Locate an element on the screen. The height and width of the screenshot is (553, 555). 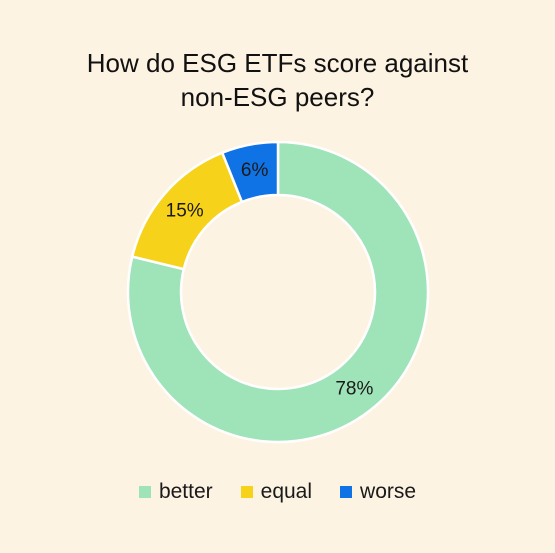
slice-label-worse: 6% is located at coordinates (255, 170).